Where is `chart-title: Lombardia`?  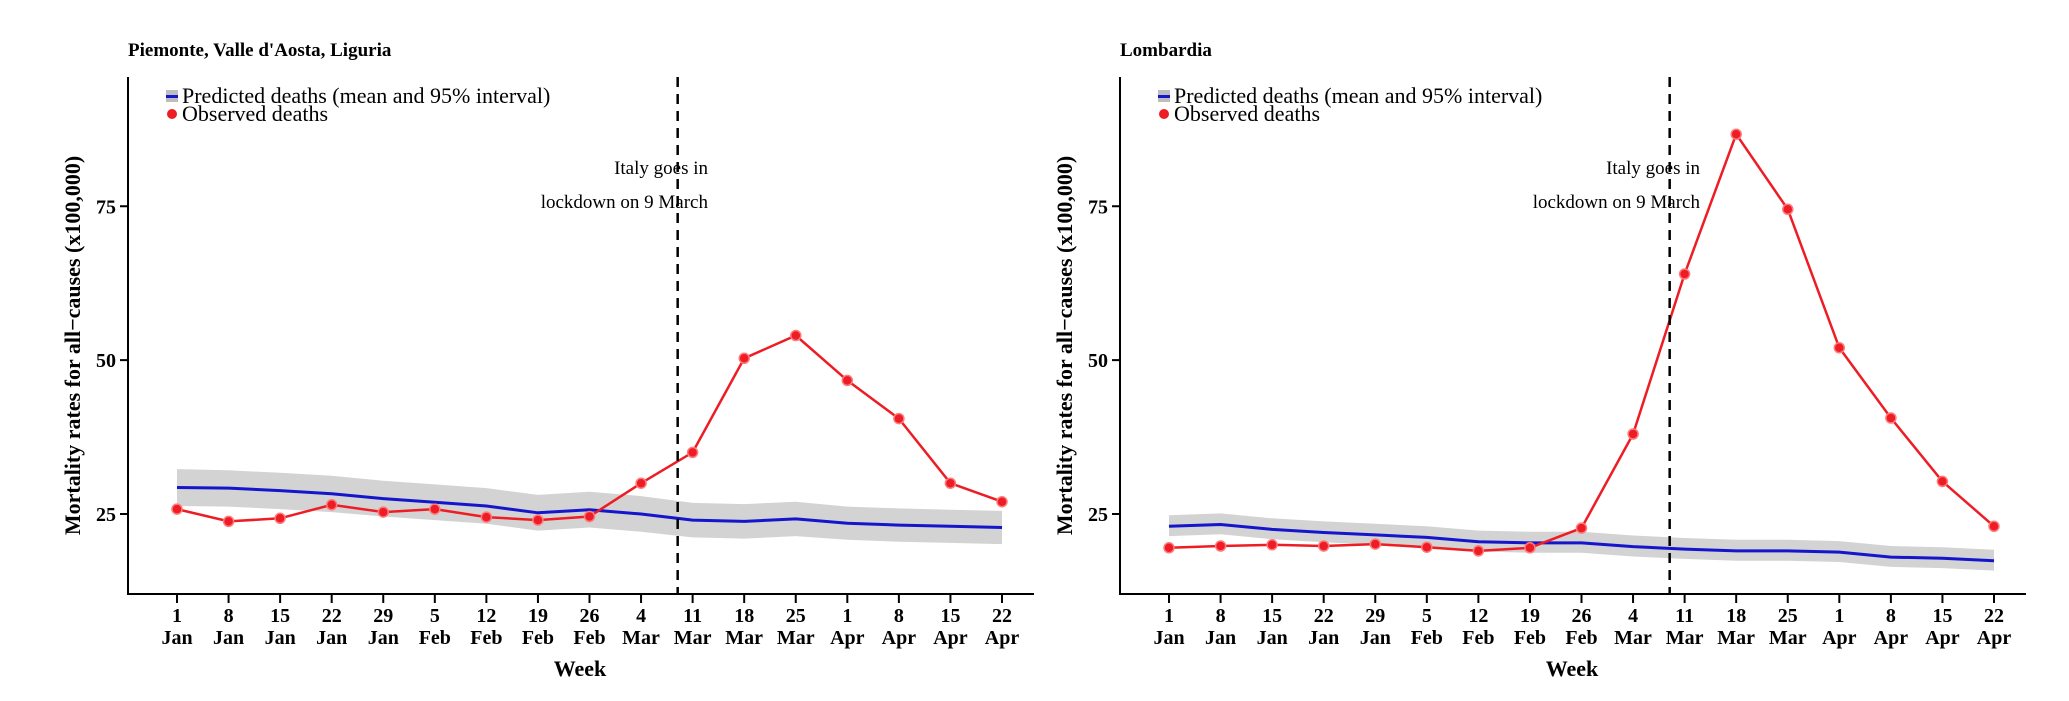 chart-title: Lombardia is located at coordinates (1166, 50).